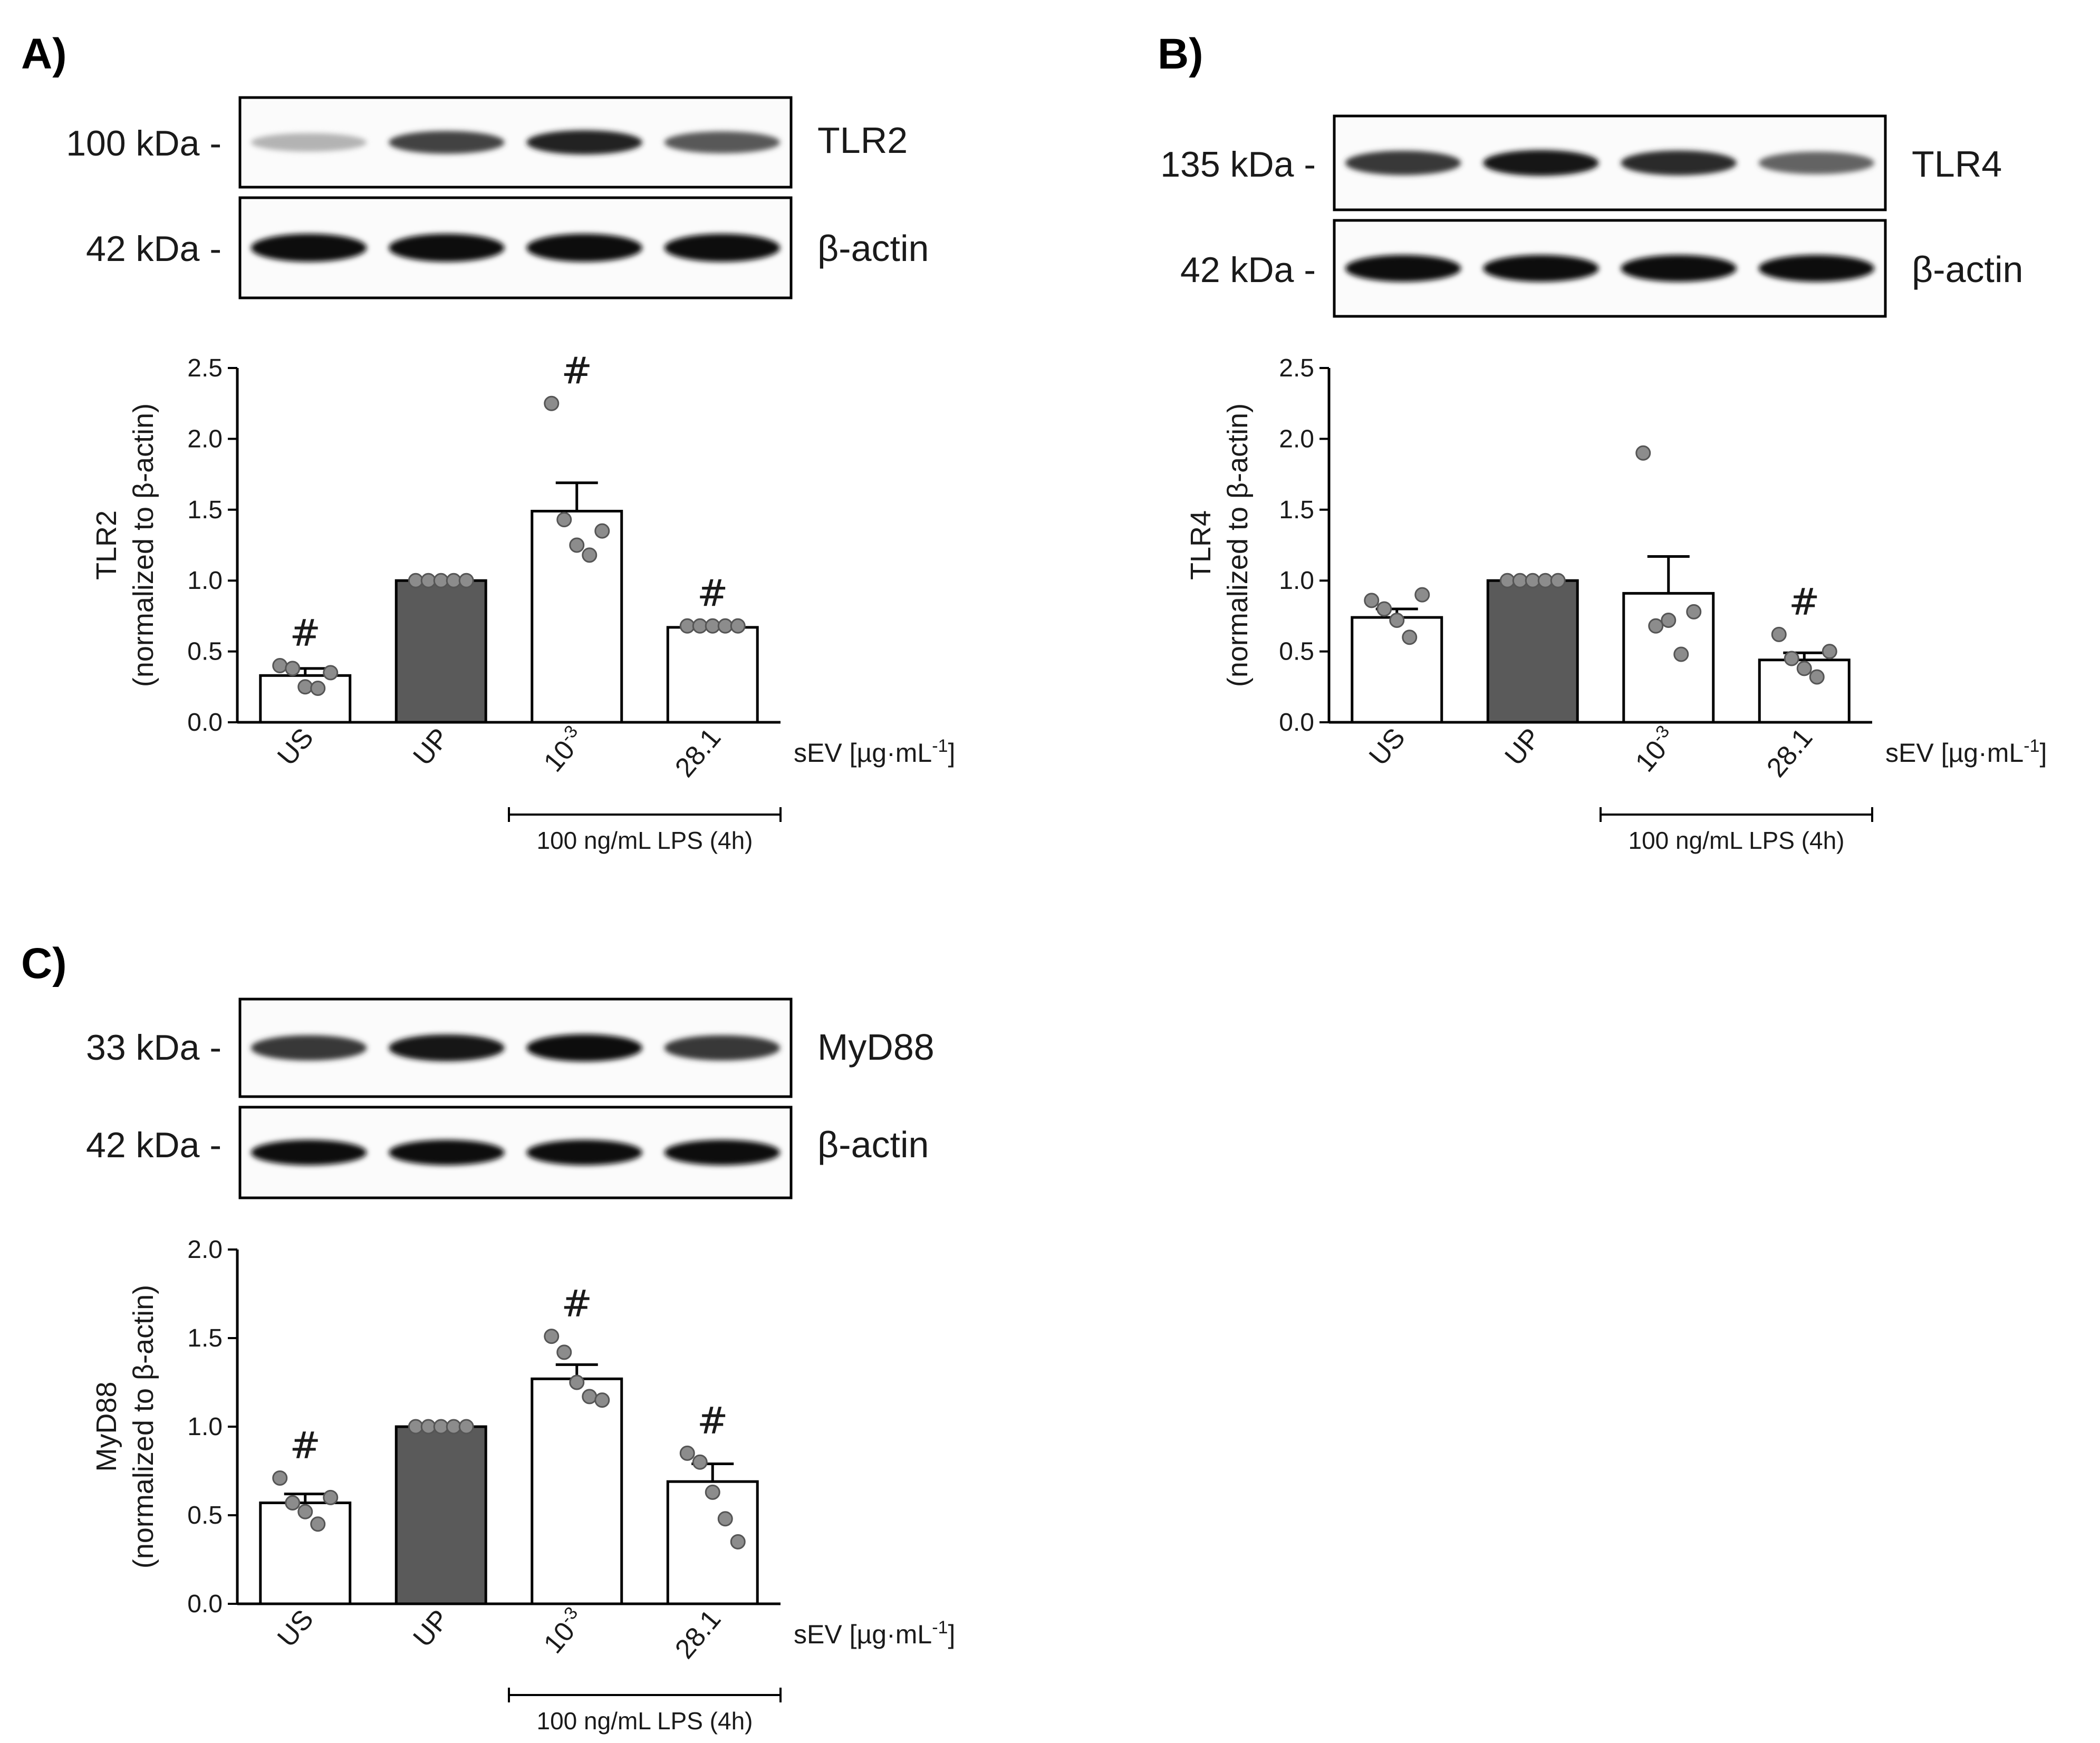 Image resolution: width=2100 pixels, height=1743 pixels. Describe the element at coordinates (153, 1048) in the screenshot. I see `panel-c-blot-1-kda: 33 kDa -` at that location.